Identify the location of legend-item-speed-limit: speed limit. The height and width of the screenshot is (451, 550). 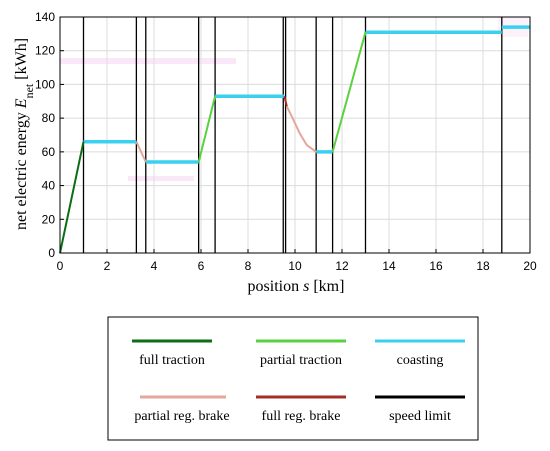
(420, 409).